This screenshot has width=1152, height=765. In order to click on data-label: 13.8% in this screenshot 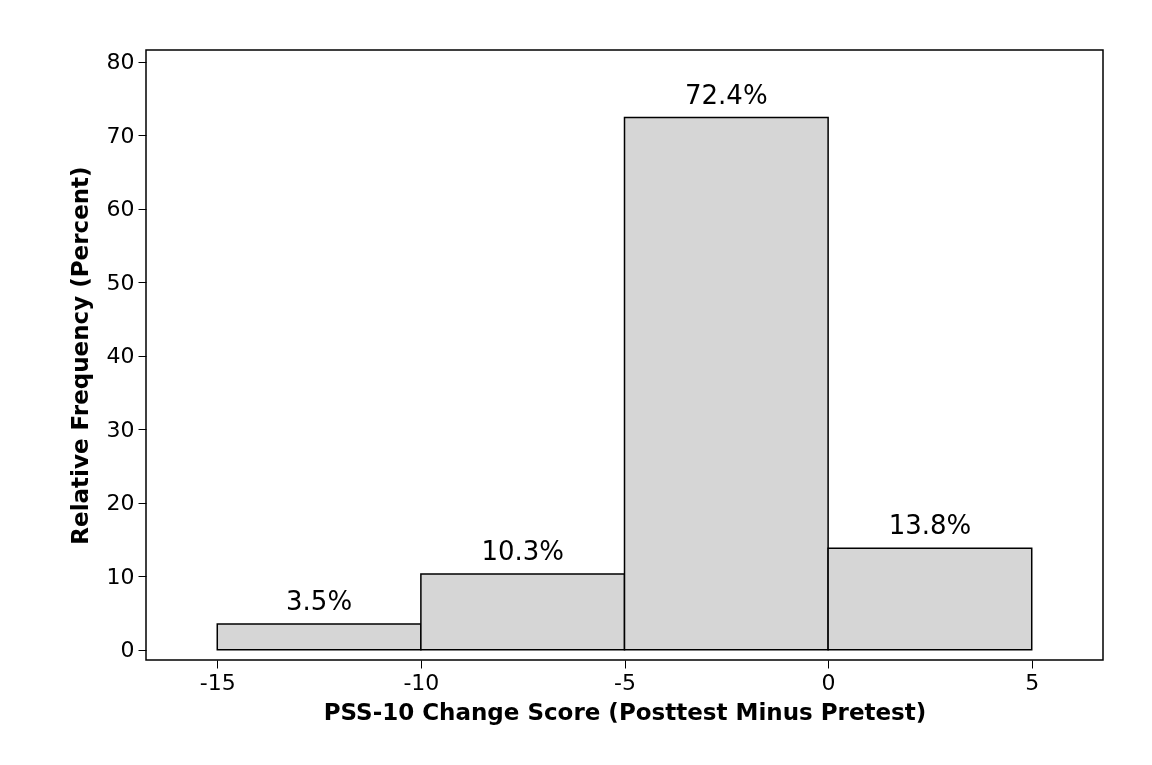, I will do `click(930, 525)`.